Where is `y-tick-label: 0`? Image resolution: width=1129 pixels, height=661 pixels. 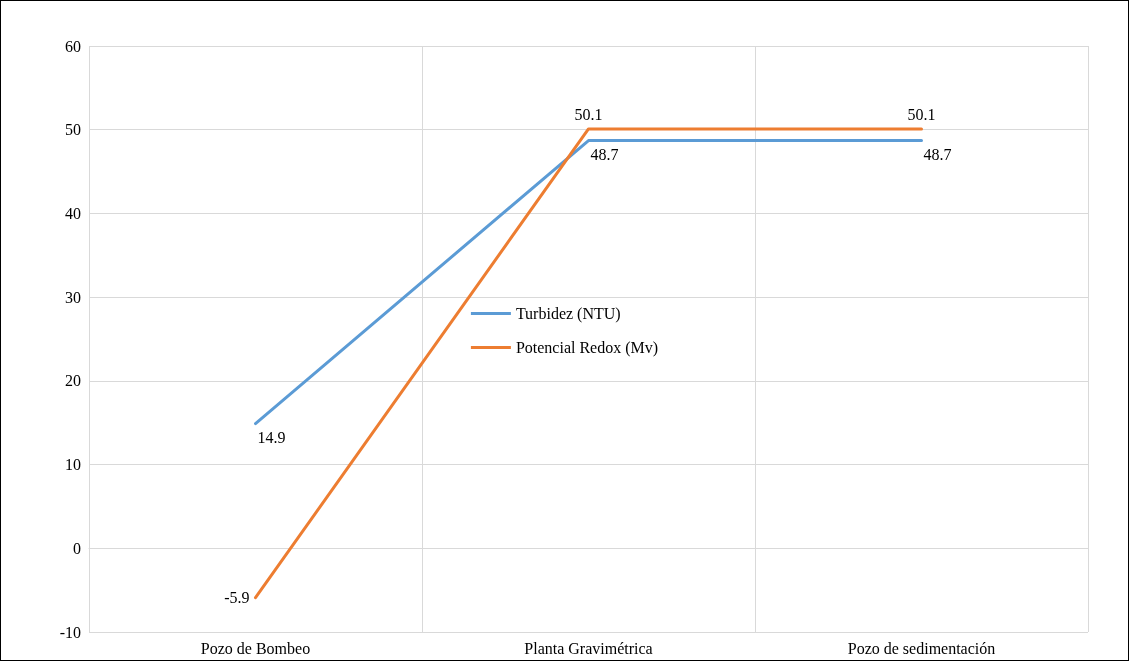 y-tick-label: 0 is located at coordinates (77, 548).